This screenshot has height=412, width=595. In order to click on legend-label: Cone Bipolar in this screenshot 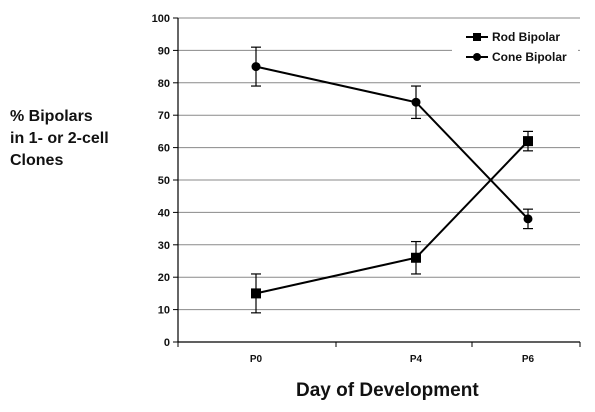, I will do `click(529, 57)`.